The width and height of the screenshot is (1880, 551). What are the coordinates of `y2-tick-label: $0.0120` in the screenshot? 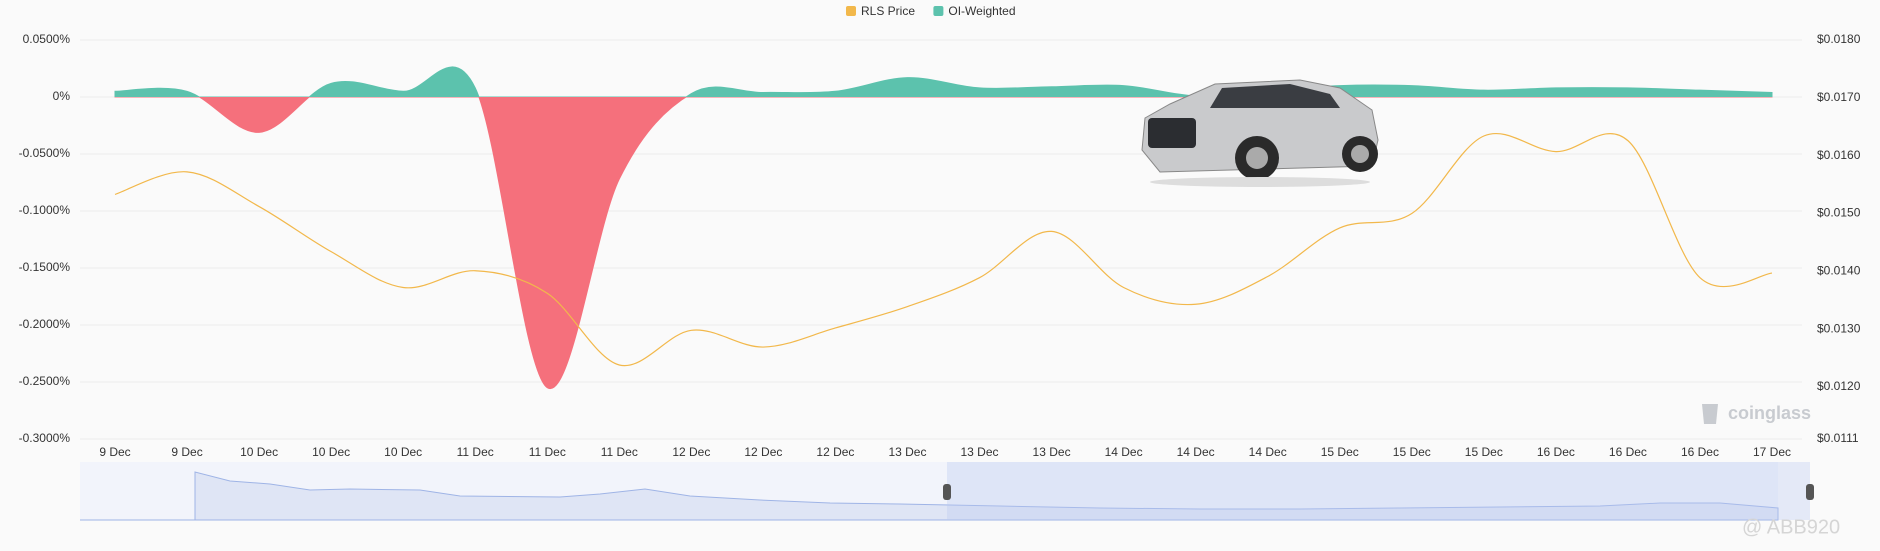 It's located at (1839, 386).